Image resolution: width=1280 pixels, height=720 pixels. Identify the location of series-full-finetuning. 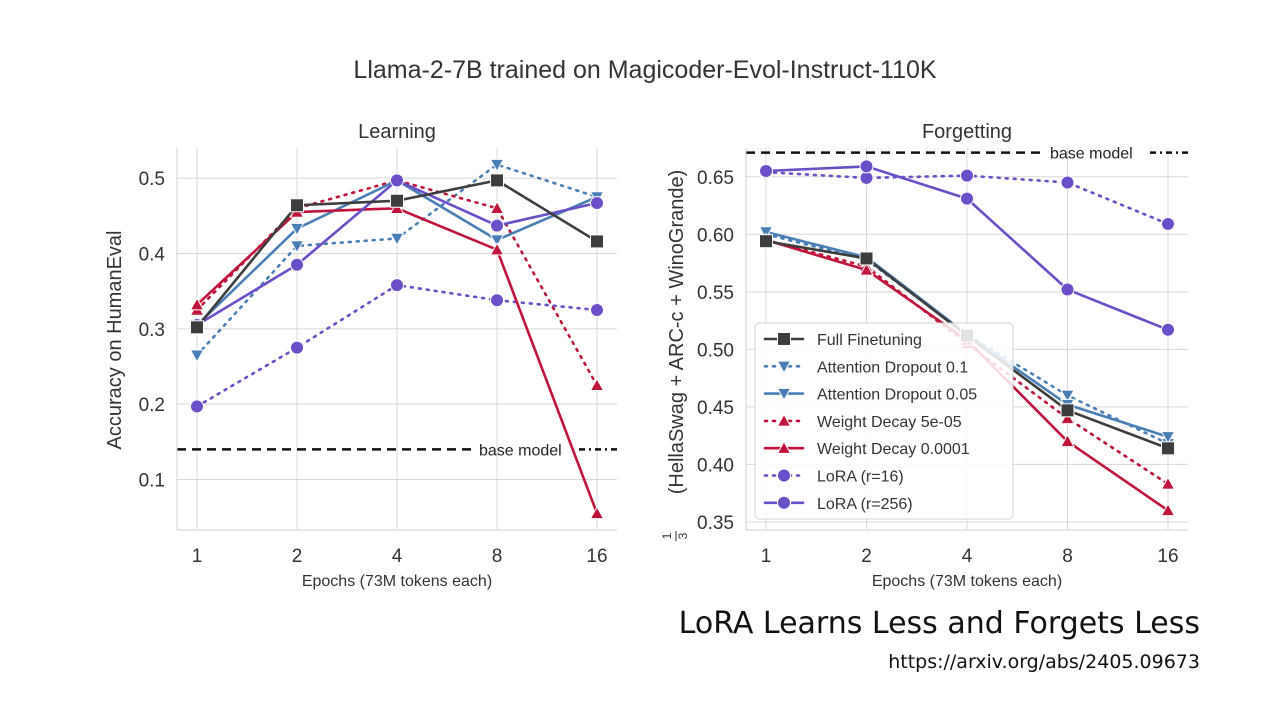
(397, 254).